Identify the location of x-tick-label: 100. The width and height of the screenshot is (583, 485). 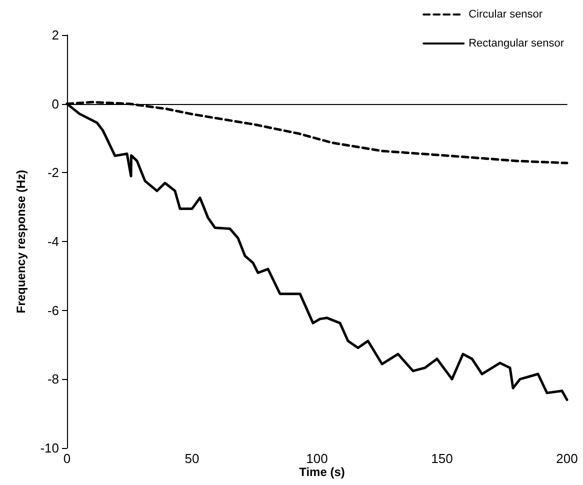
(317, 458).